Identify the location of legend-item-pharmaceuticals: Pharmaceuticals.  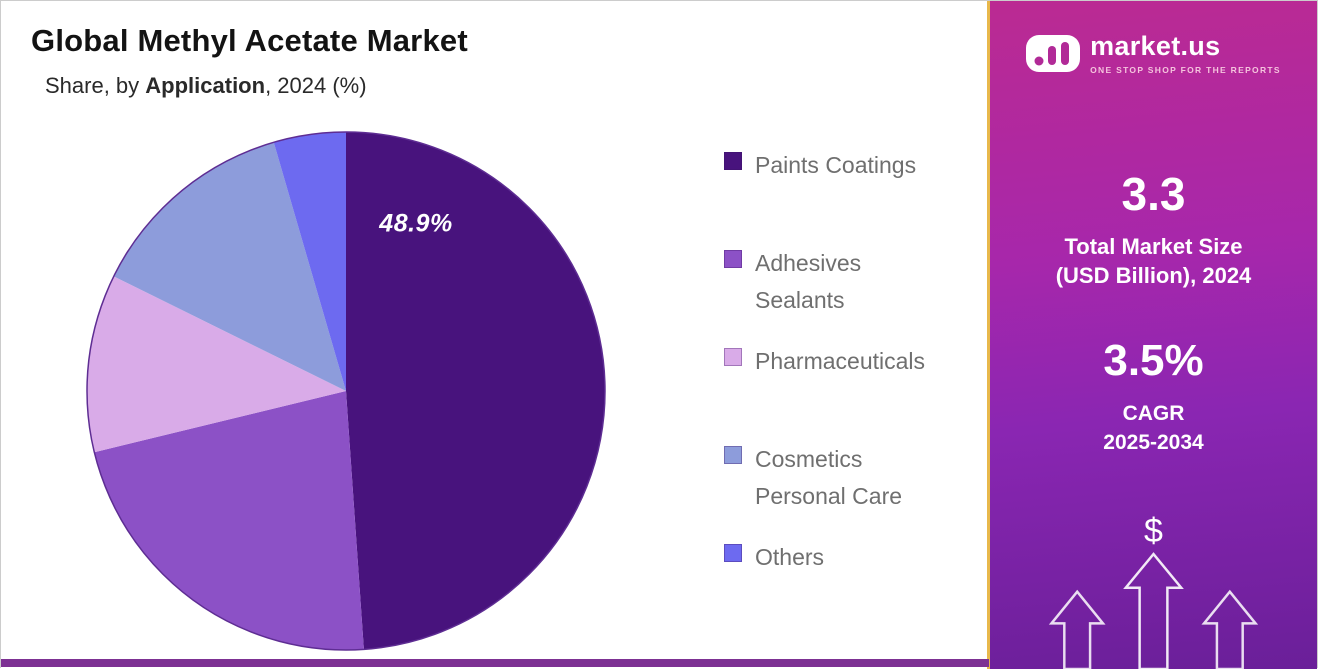
(824, 392).